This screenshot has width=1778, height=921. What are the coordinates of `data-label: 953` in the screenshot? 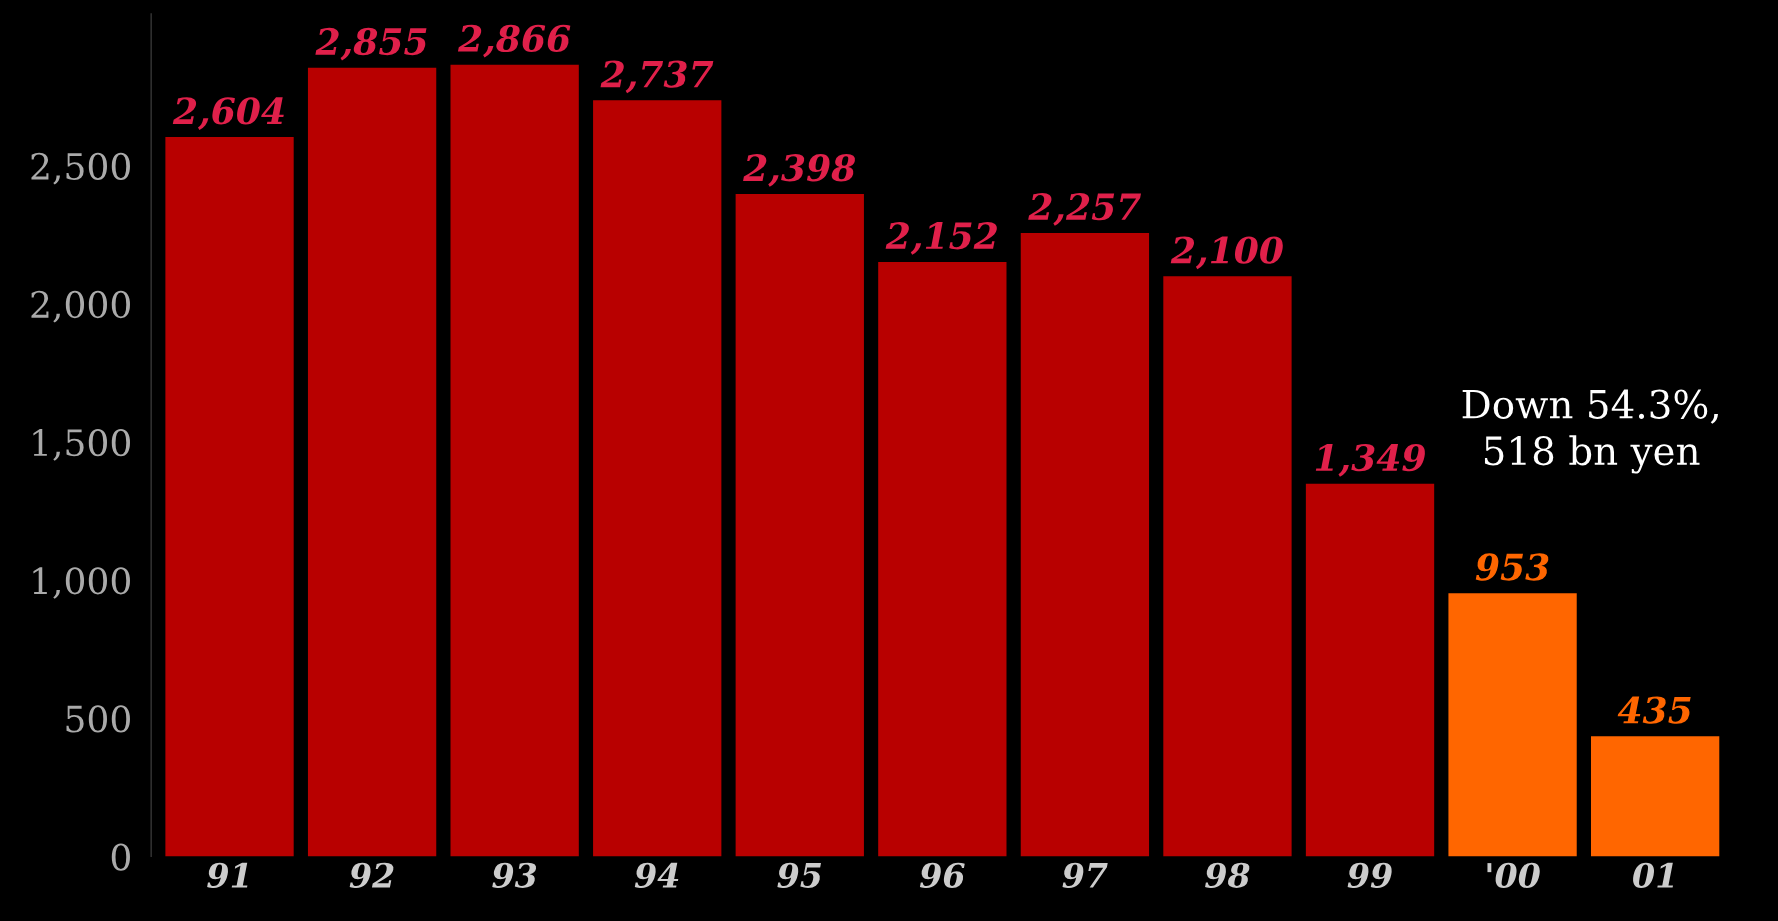 It's located at (1512, 567).